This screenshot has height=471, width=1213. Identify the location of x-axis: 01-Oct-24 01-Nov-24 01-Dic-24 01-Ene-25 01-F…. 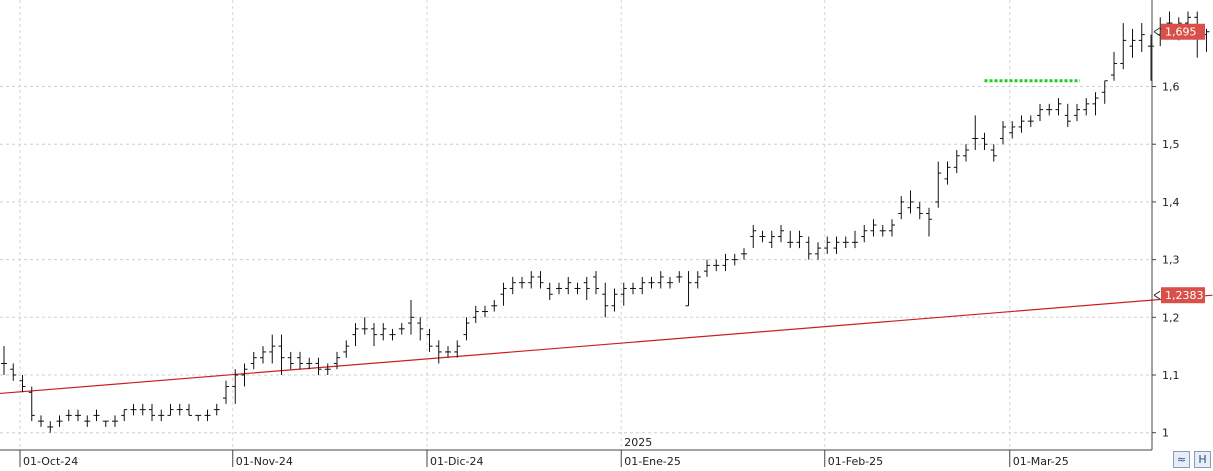
(544, 452).